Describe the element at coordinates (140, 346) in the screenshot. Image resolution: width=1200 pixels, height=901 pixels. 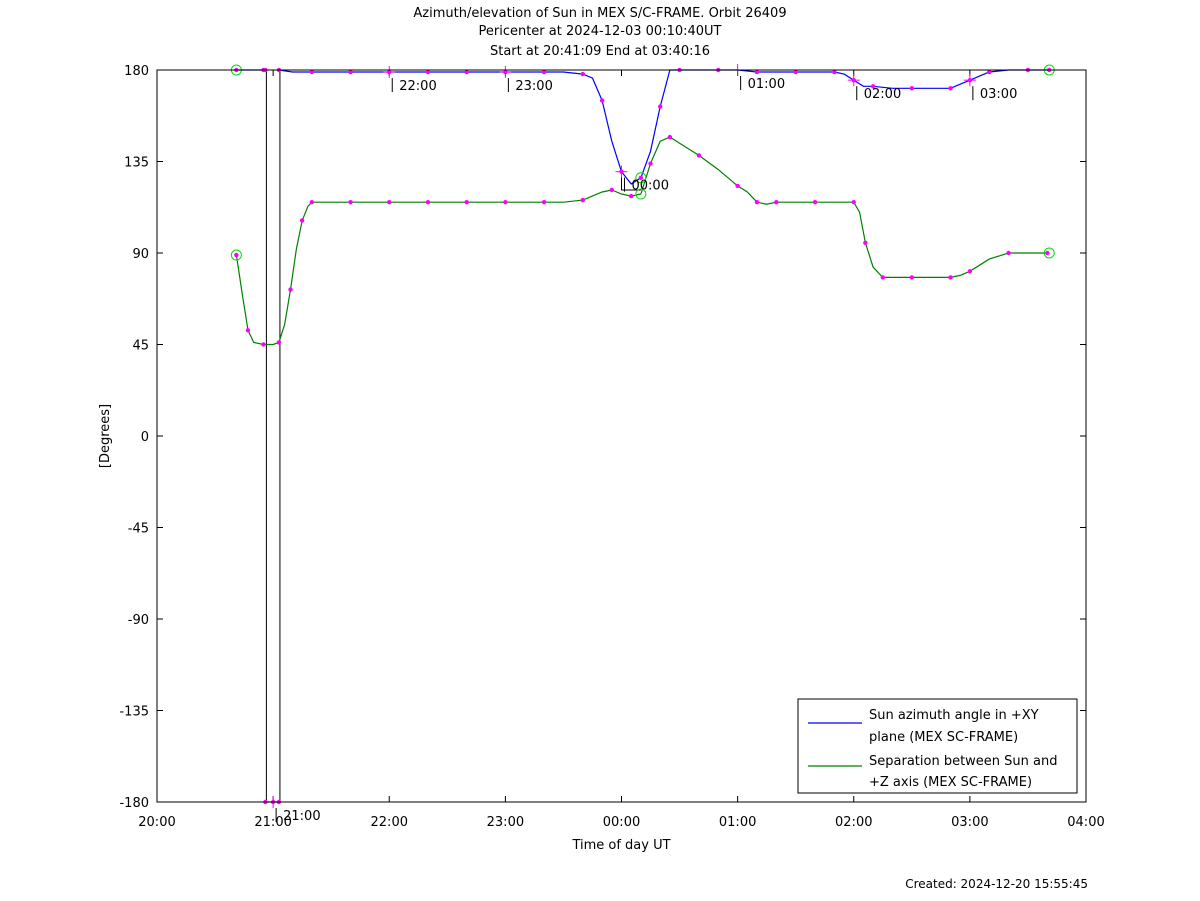
I see `y-tick-label: 45` at that location.